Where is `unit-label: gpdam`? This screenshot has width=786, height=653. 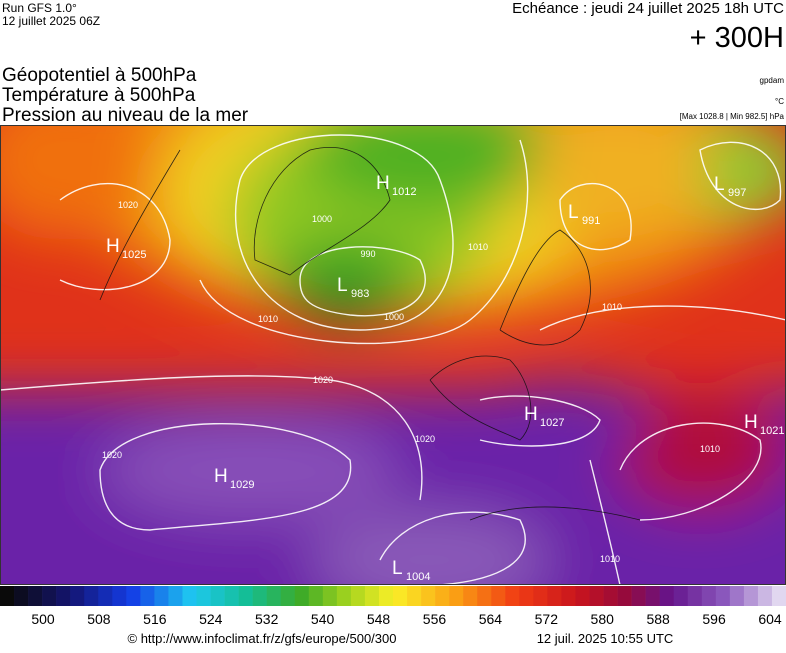 unit-label: gpdam is located at coordinates (772, 80).